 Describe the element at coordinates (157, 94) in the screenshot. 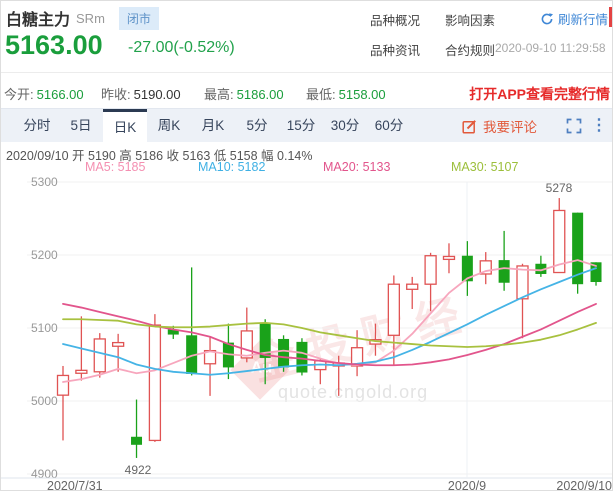

I see `stat-value: 5190.00` at that location.